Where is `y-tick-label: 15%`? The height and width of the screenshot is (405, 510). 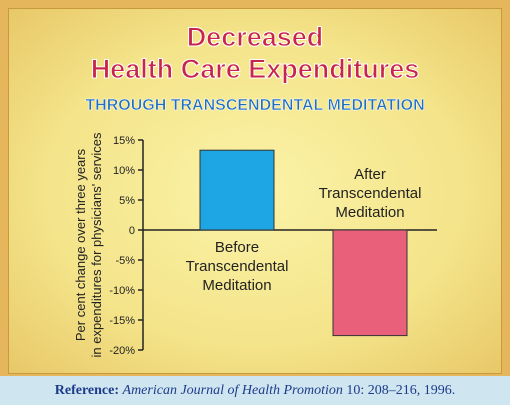 y-tick-label: 15% is located at coordinates (124, 141).